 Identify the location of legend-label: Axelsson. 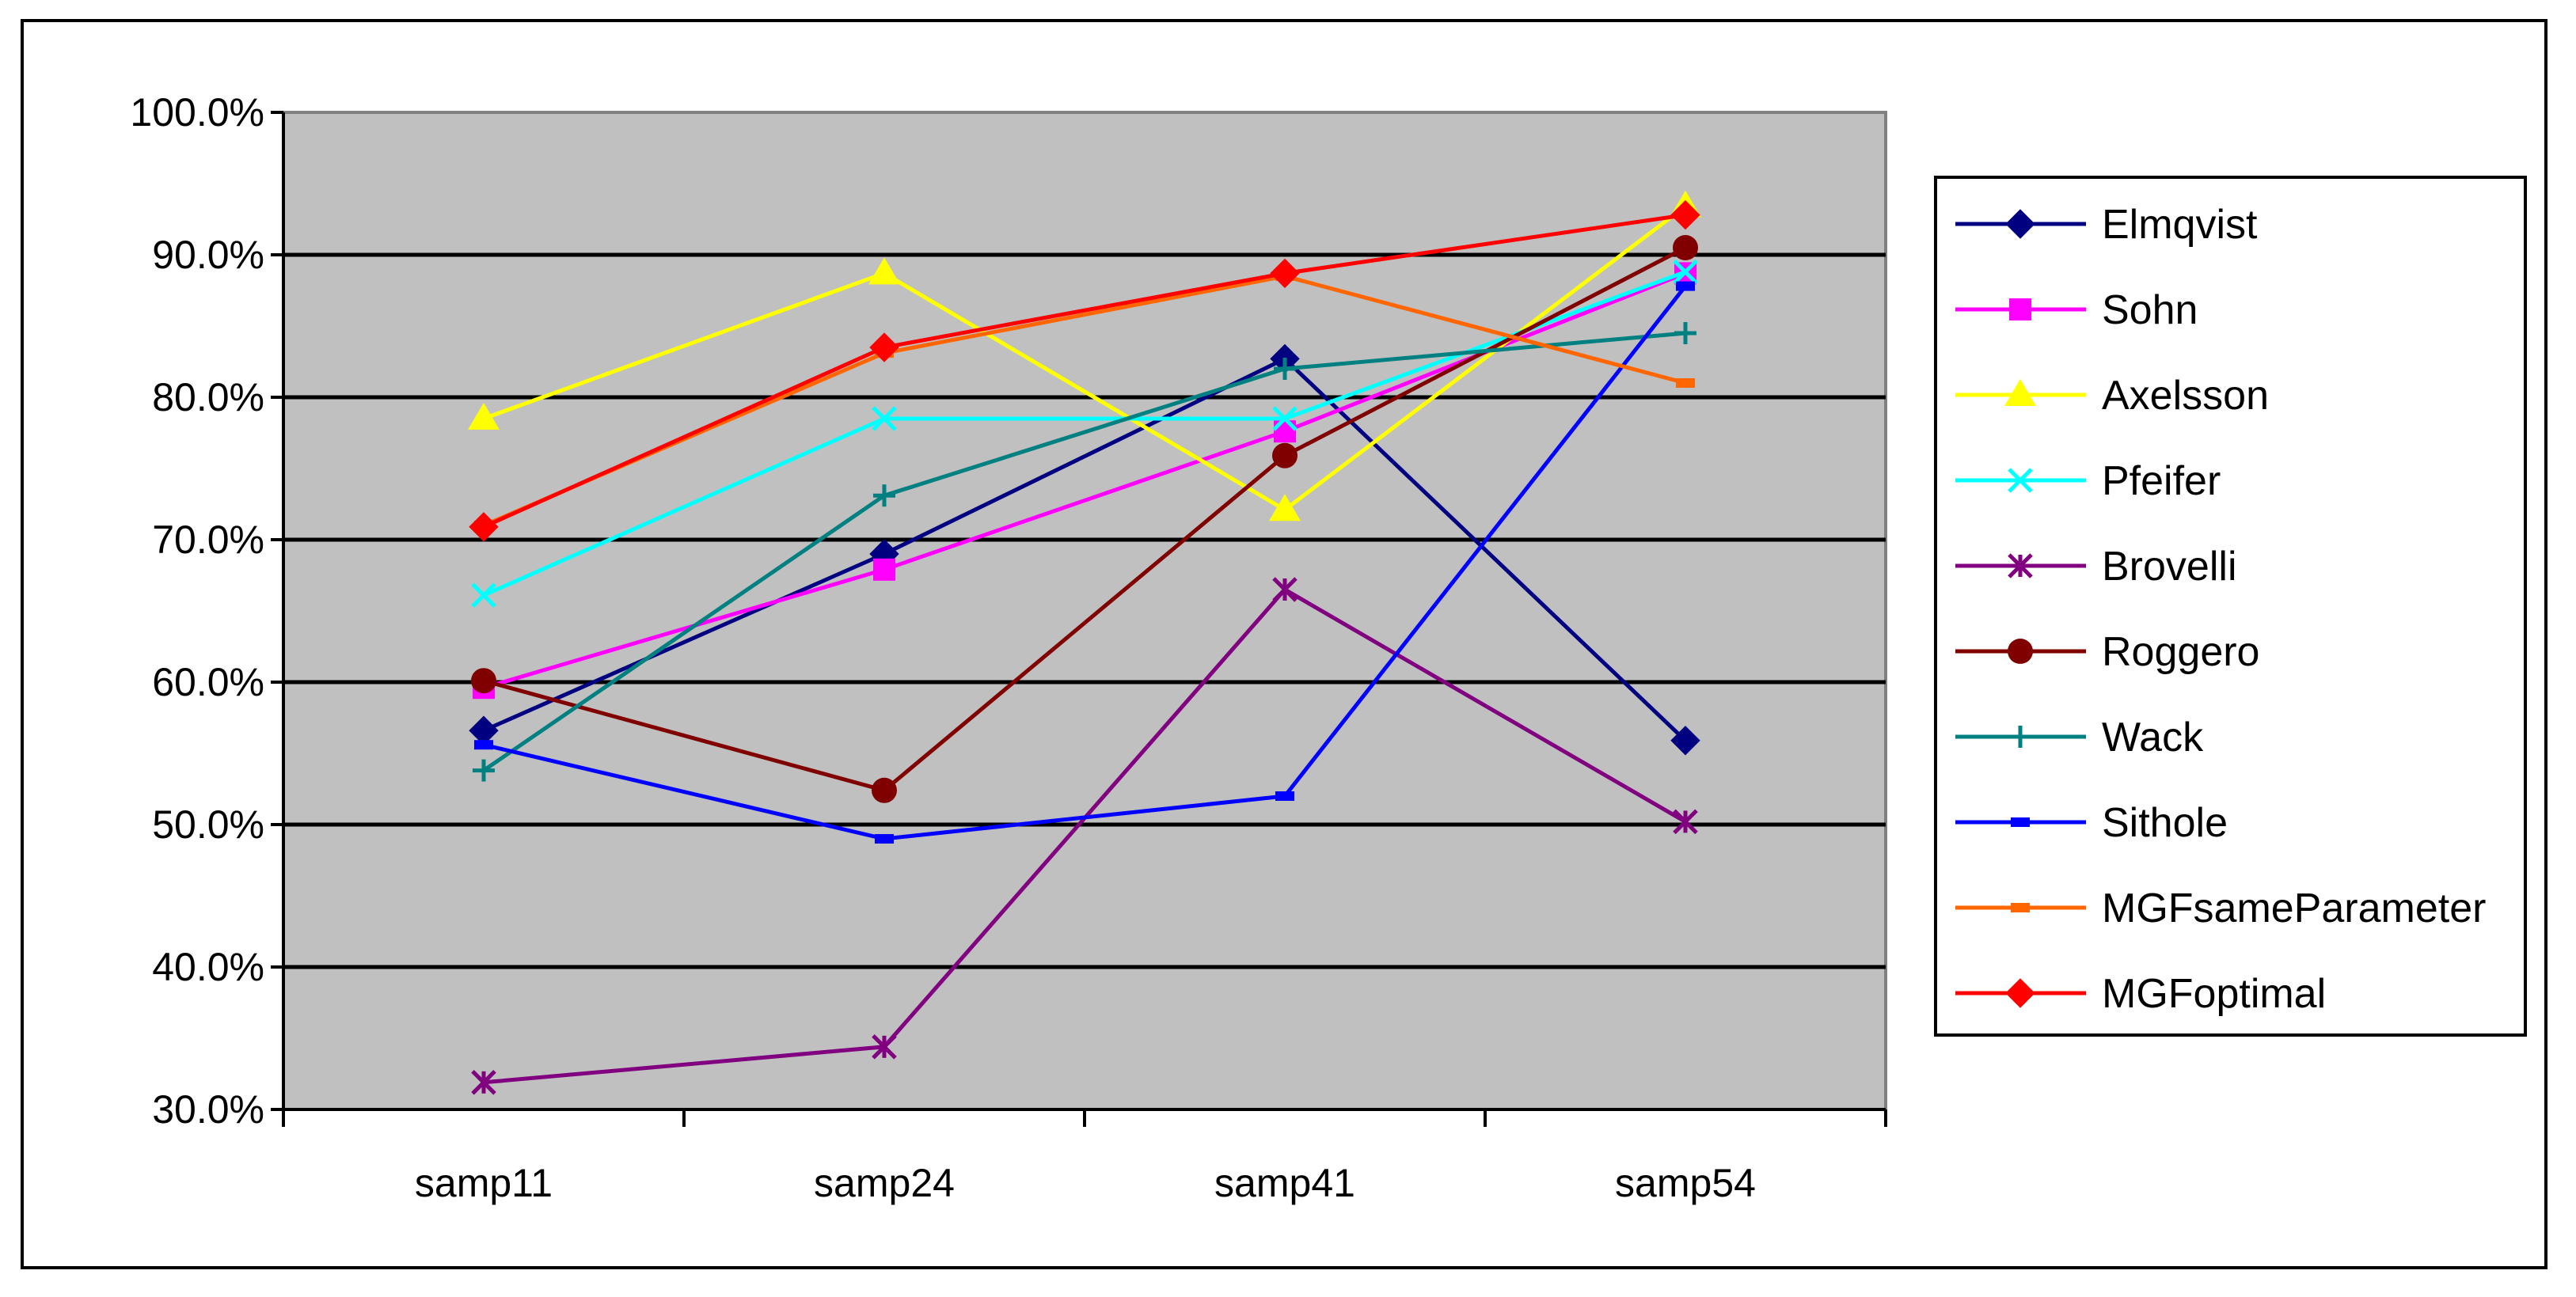
(2186, 396).